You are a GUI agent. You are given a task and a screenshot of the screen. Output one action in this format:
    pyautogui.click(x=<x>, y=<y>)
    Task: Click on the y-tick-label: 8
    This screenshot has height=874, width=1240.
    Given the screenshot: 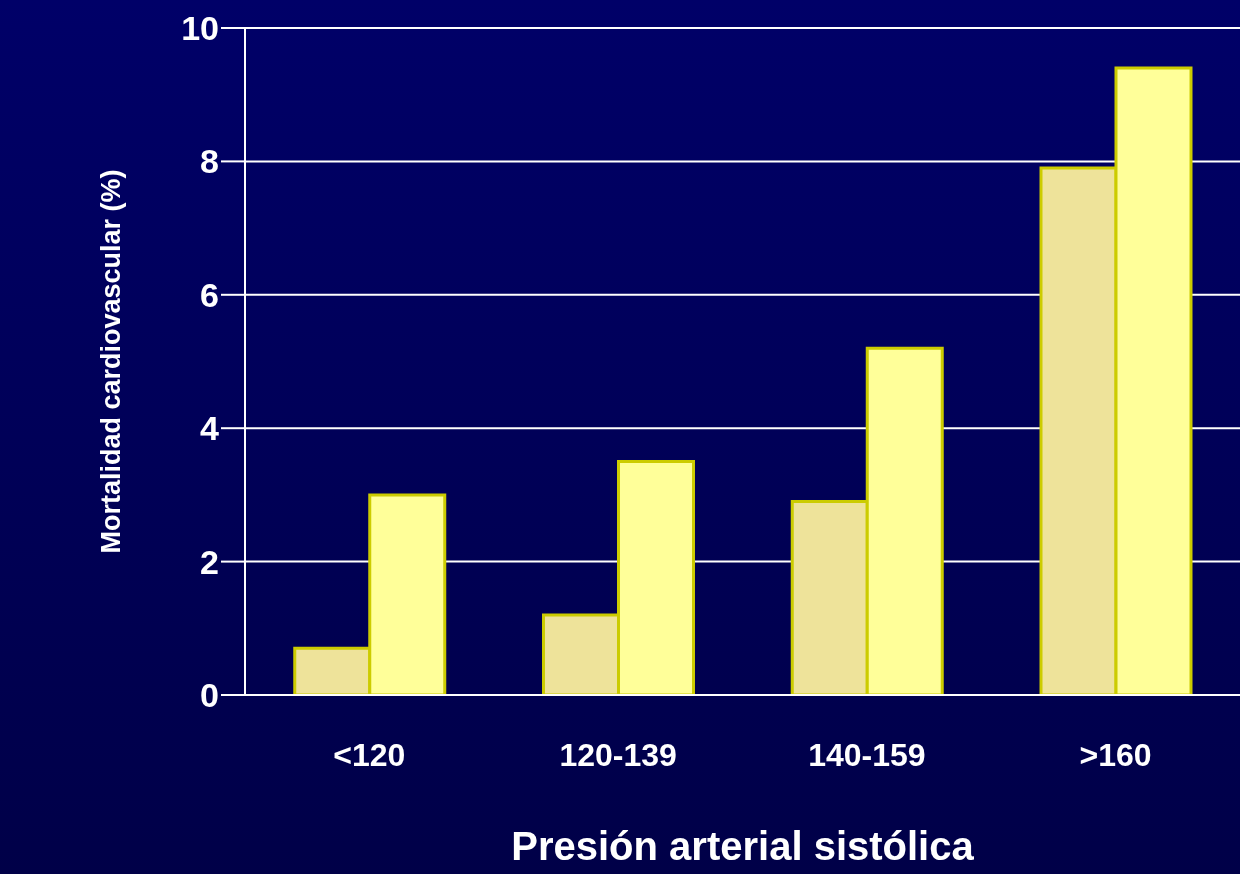 What is the action you would take?
    pyautogui.click(x=209, y=161)
    